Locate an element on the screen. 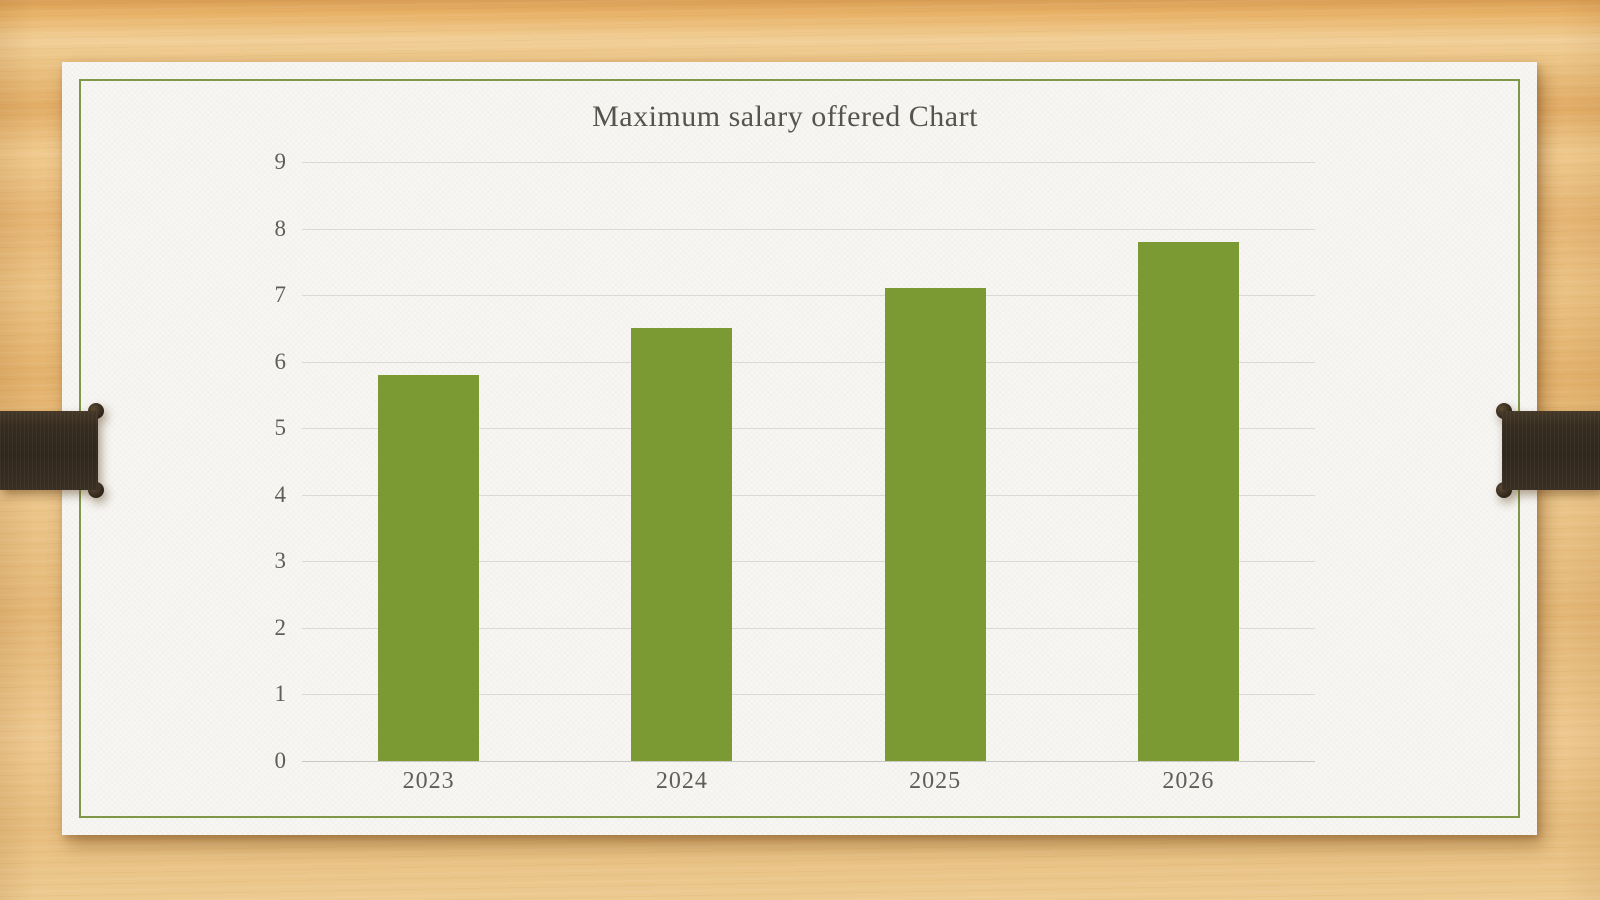 This screenshot has width=1600, height=900. x-tick-label: 2026 is located at coordinates (1188, 781).